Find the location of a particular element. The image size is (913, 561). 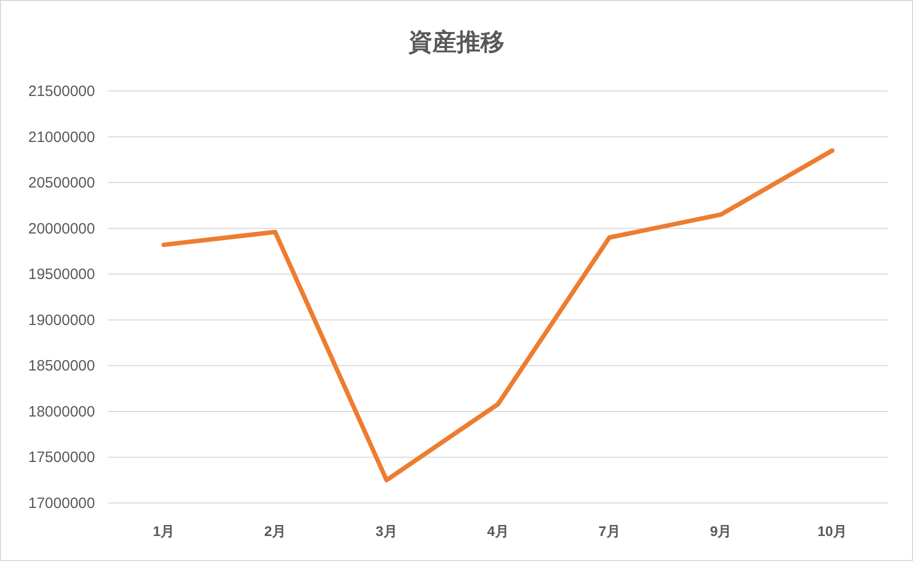

y-tick-label: 18000000 is located at coordinates (61, 411).